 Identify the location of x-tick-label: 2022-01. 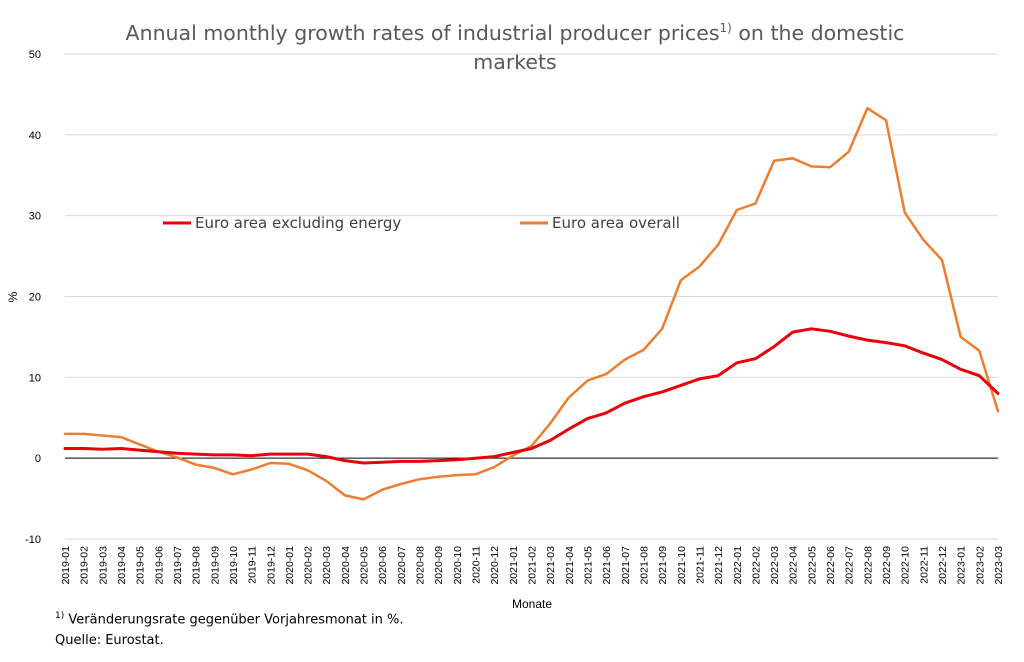
(738, 565).